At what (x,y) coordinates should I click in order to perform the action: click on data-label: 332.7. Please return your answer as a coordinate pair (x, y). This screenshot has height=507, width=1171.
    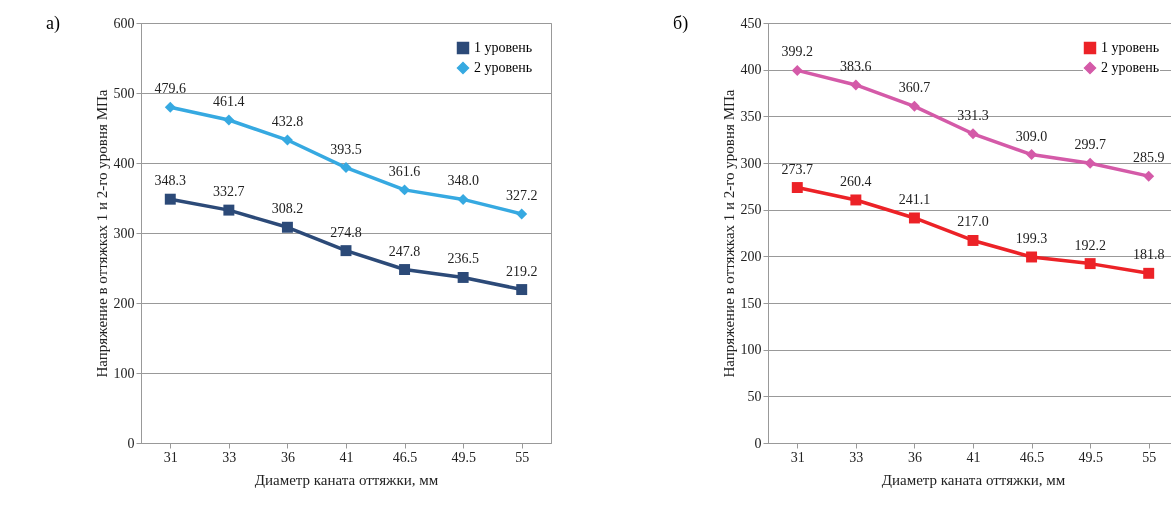
    Looking at the image, I should click on (229, 192).